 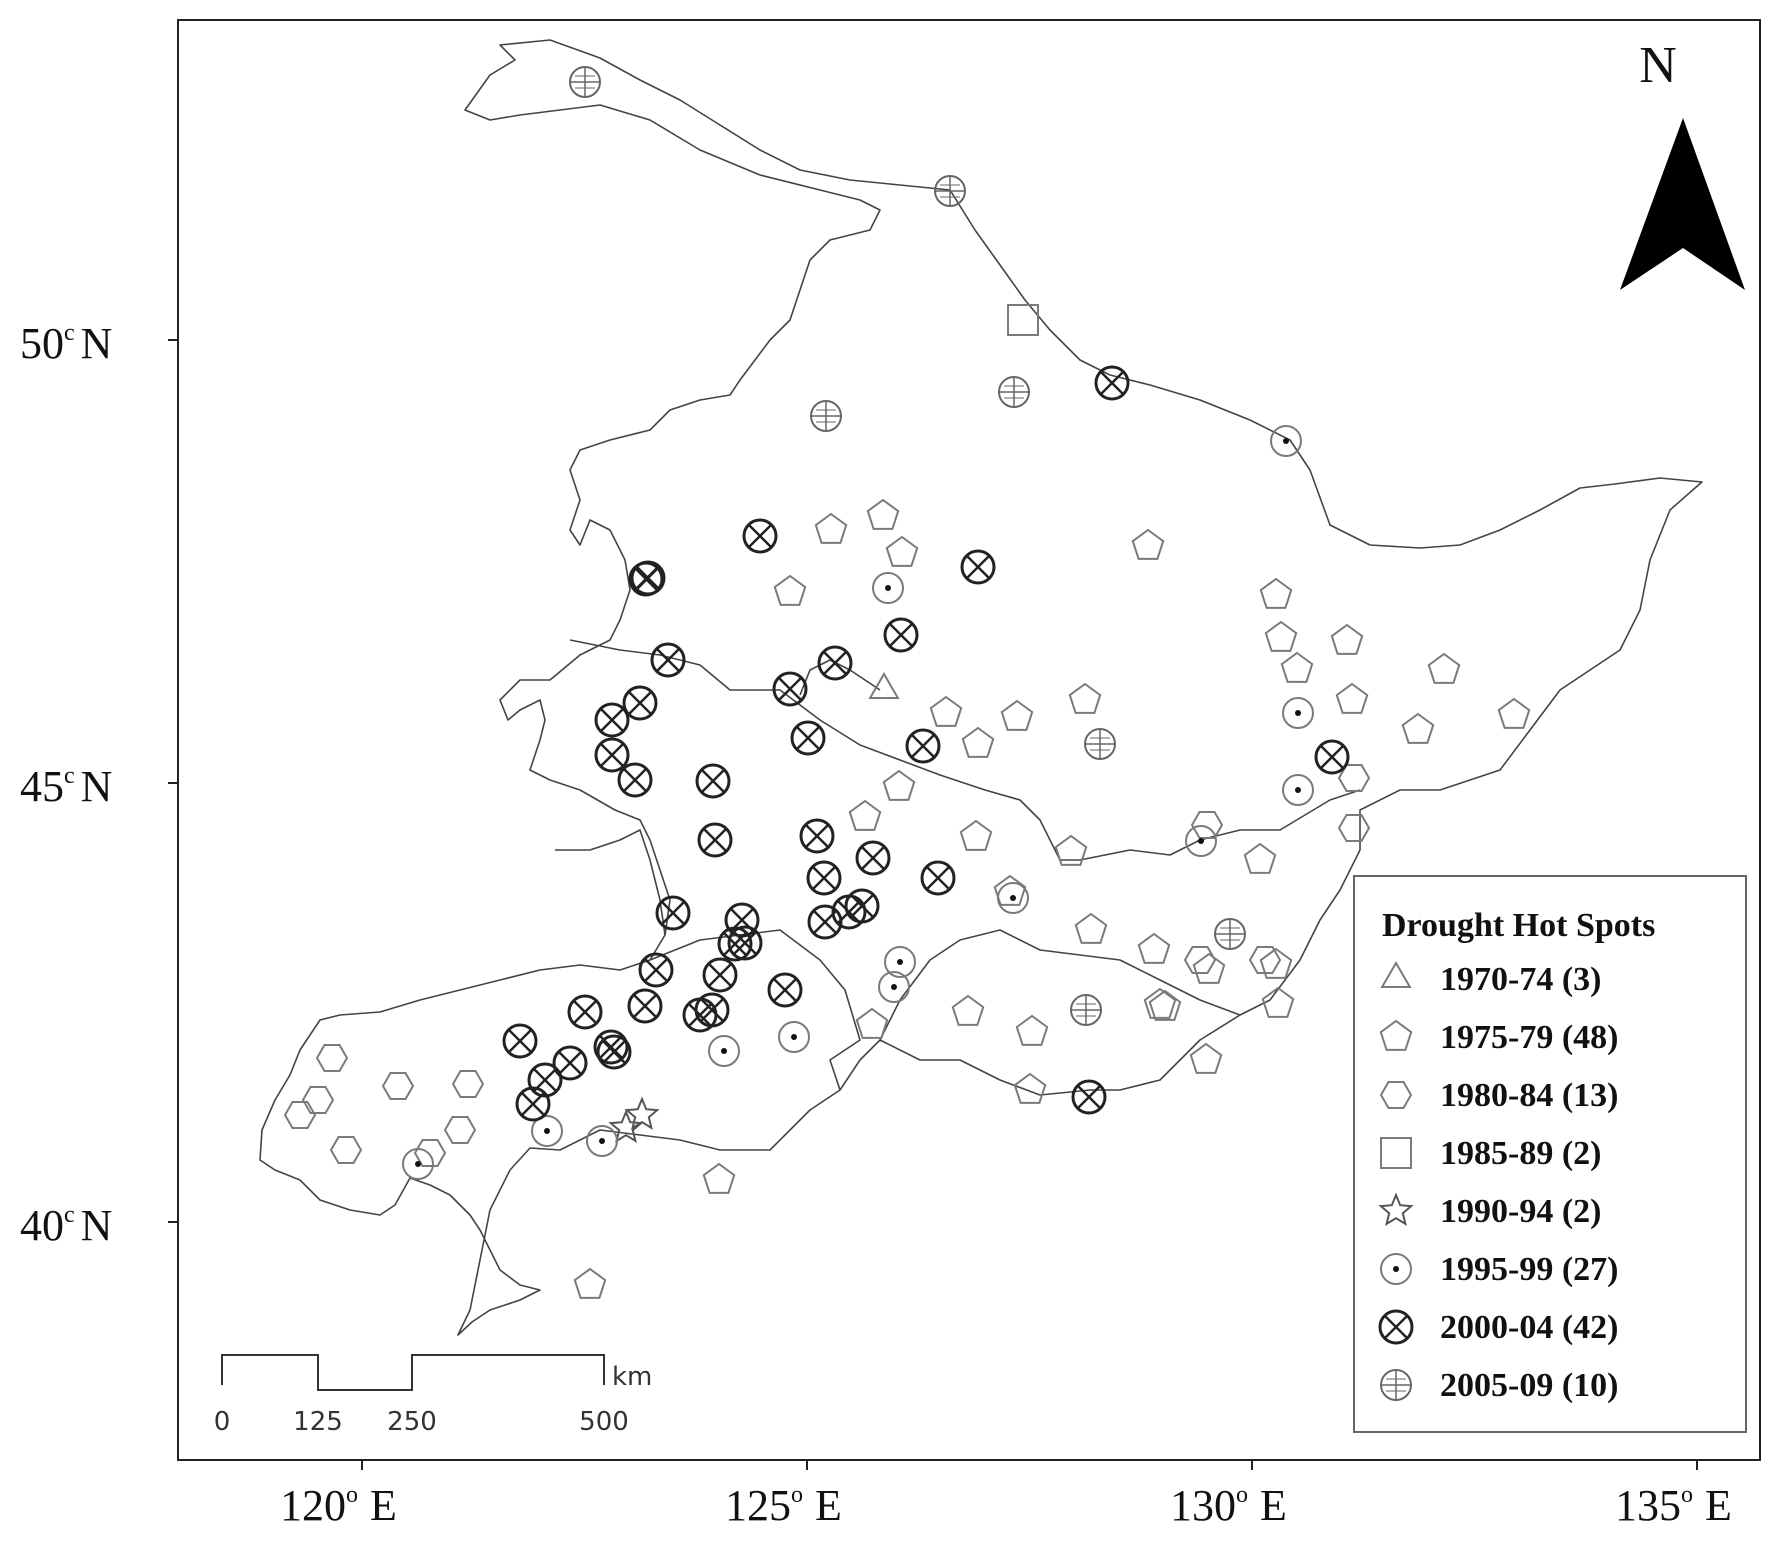 What do you see at coordinates (413, 1372) in the screenshot?
I see `scale-bar-line` at bounding box center [413, 1372].